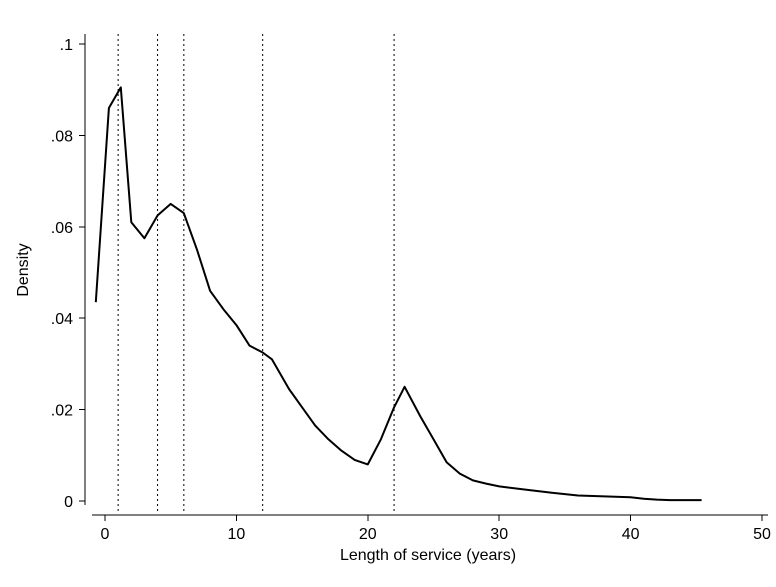 Image resolution: width=776 pixels, height=587 pixels. Describe the element at coordinates (62, 228) in the screenshot. I see `y-tick-label: .06` at that location.